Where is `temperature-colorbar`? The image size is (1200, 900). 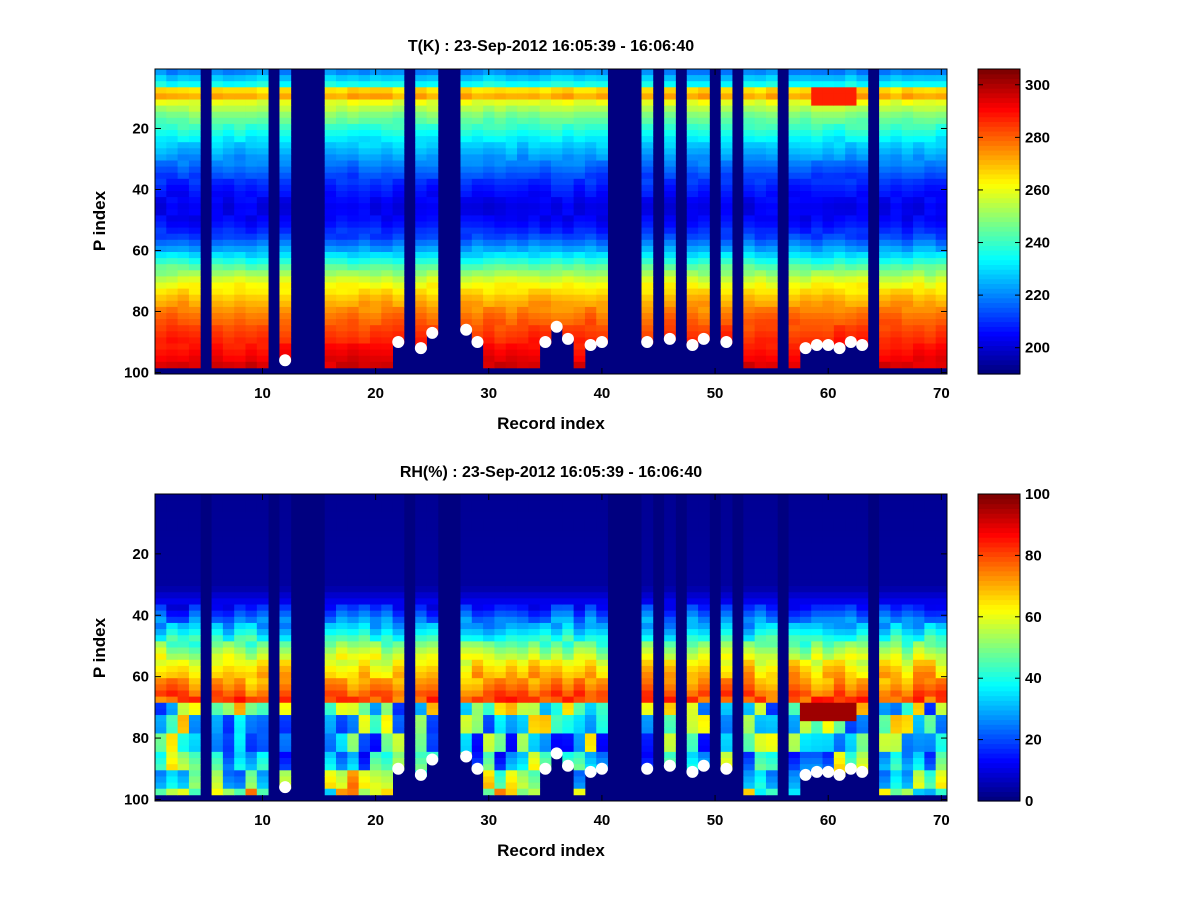
temperature-colorbar is located at coordinates (999, 221).